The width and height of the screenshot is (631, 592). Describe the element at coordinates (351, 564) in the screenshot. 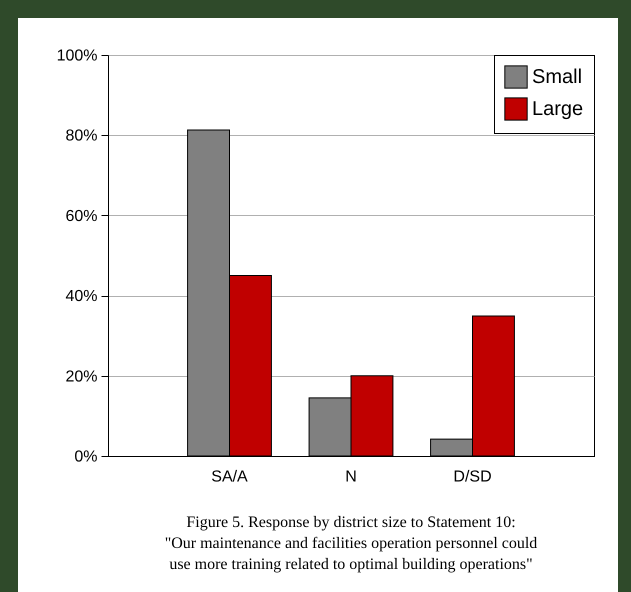

I see `text: use more training related to optimal building operations"` at that location.